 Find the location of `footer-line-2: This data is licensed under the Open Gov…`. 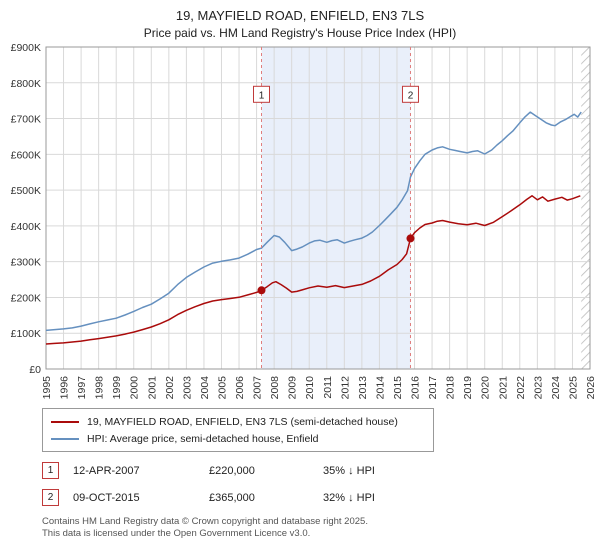

footer-line-2: This data is licensed under the Open Gov… is located at coordinates (176, 534).